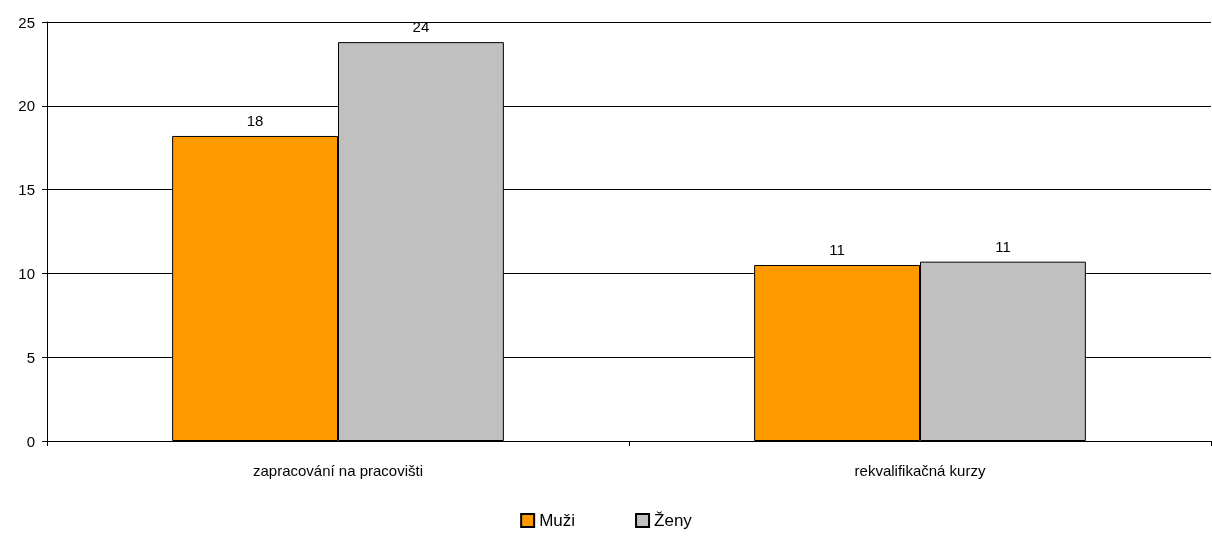  Describe the element at coordinates (26, 190) in the screenshot. I see `y-tick-label: 15` at that location.